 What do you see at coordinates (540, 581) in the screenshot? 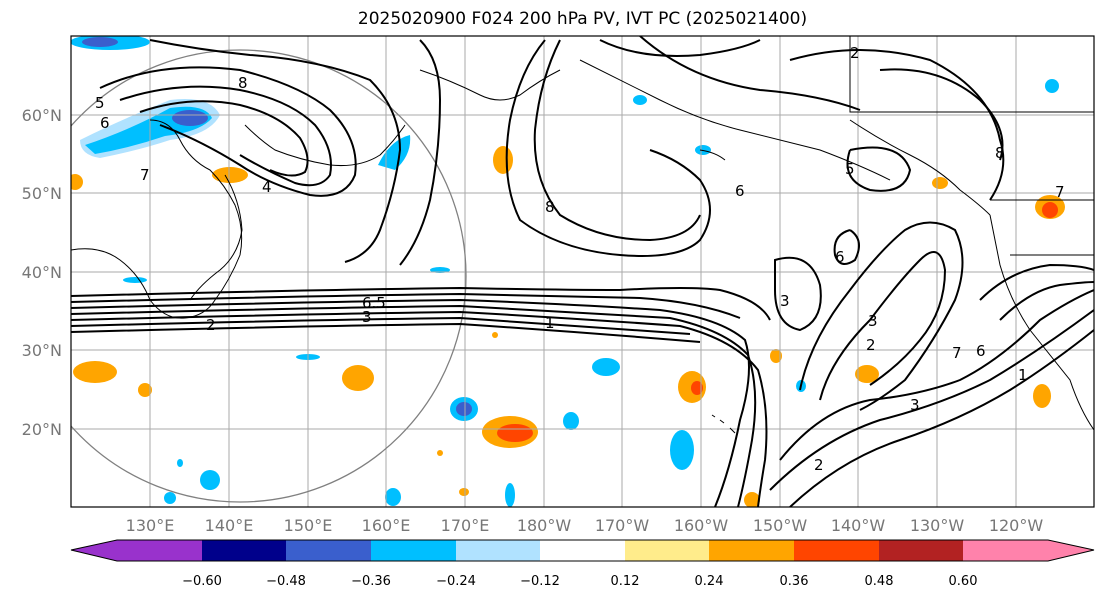
I see `colorbar-tick: −0.12` at bounding box center [540, 581].